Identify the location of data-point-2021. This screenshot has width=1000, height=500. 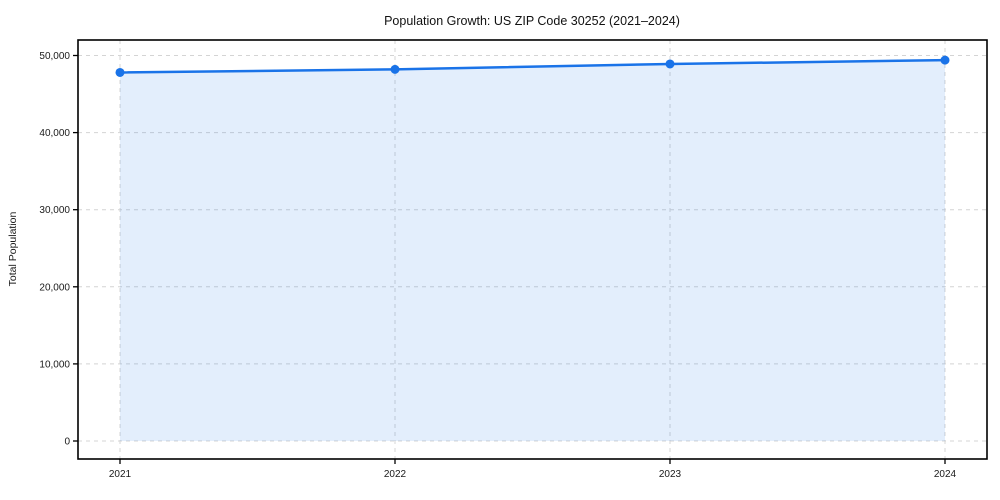
(120, 72).